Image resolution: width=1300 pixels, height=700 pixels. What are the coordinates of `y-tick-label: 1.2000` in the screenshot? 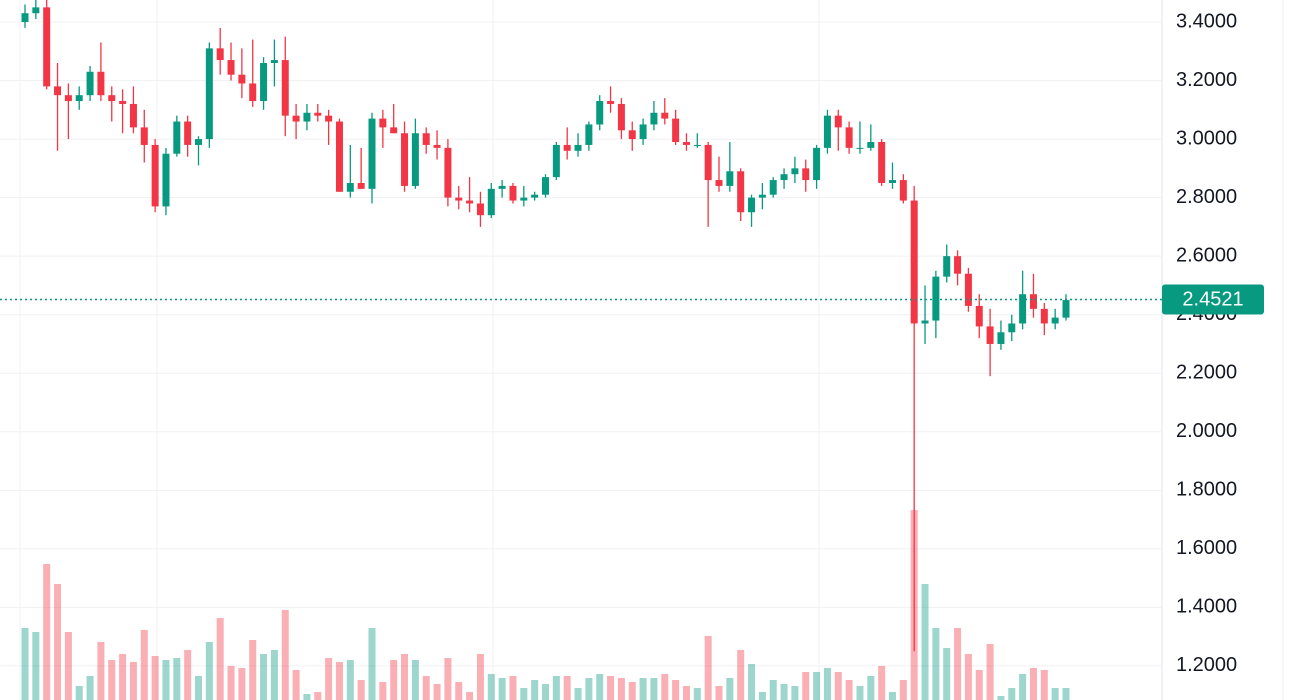 It's located at (1206, 665).